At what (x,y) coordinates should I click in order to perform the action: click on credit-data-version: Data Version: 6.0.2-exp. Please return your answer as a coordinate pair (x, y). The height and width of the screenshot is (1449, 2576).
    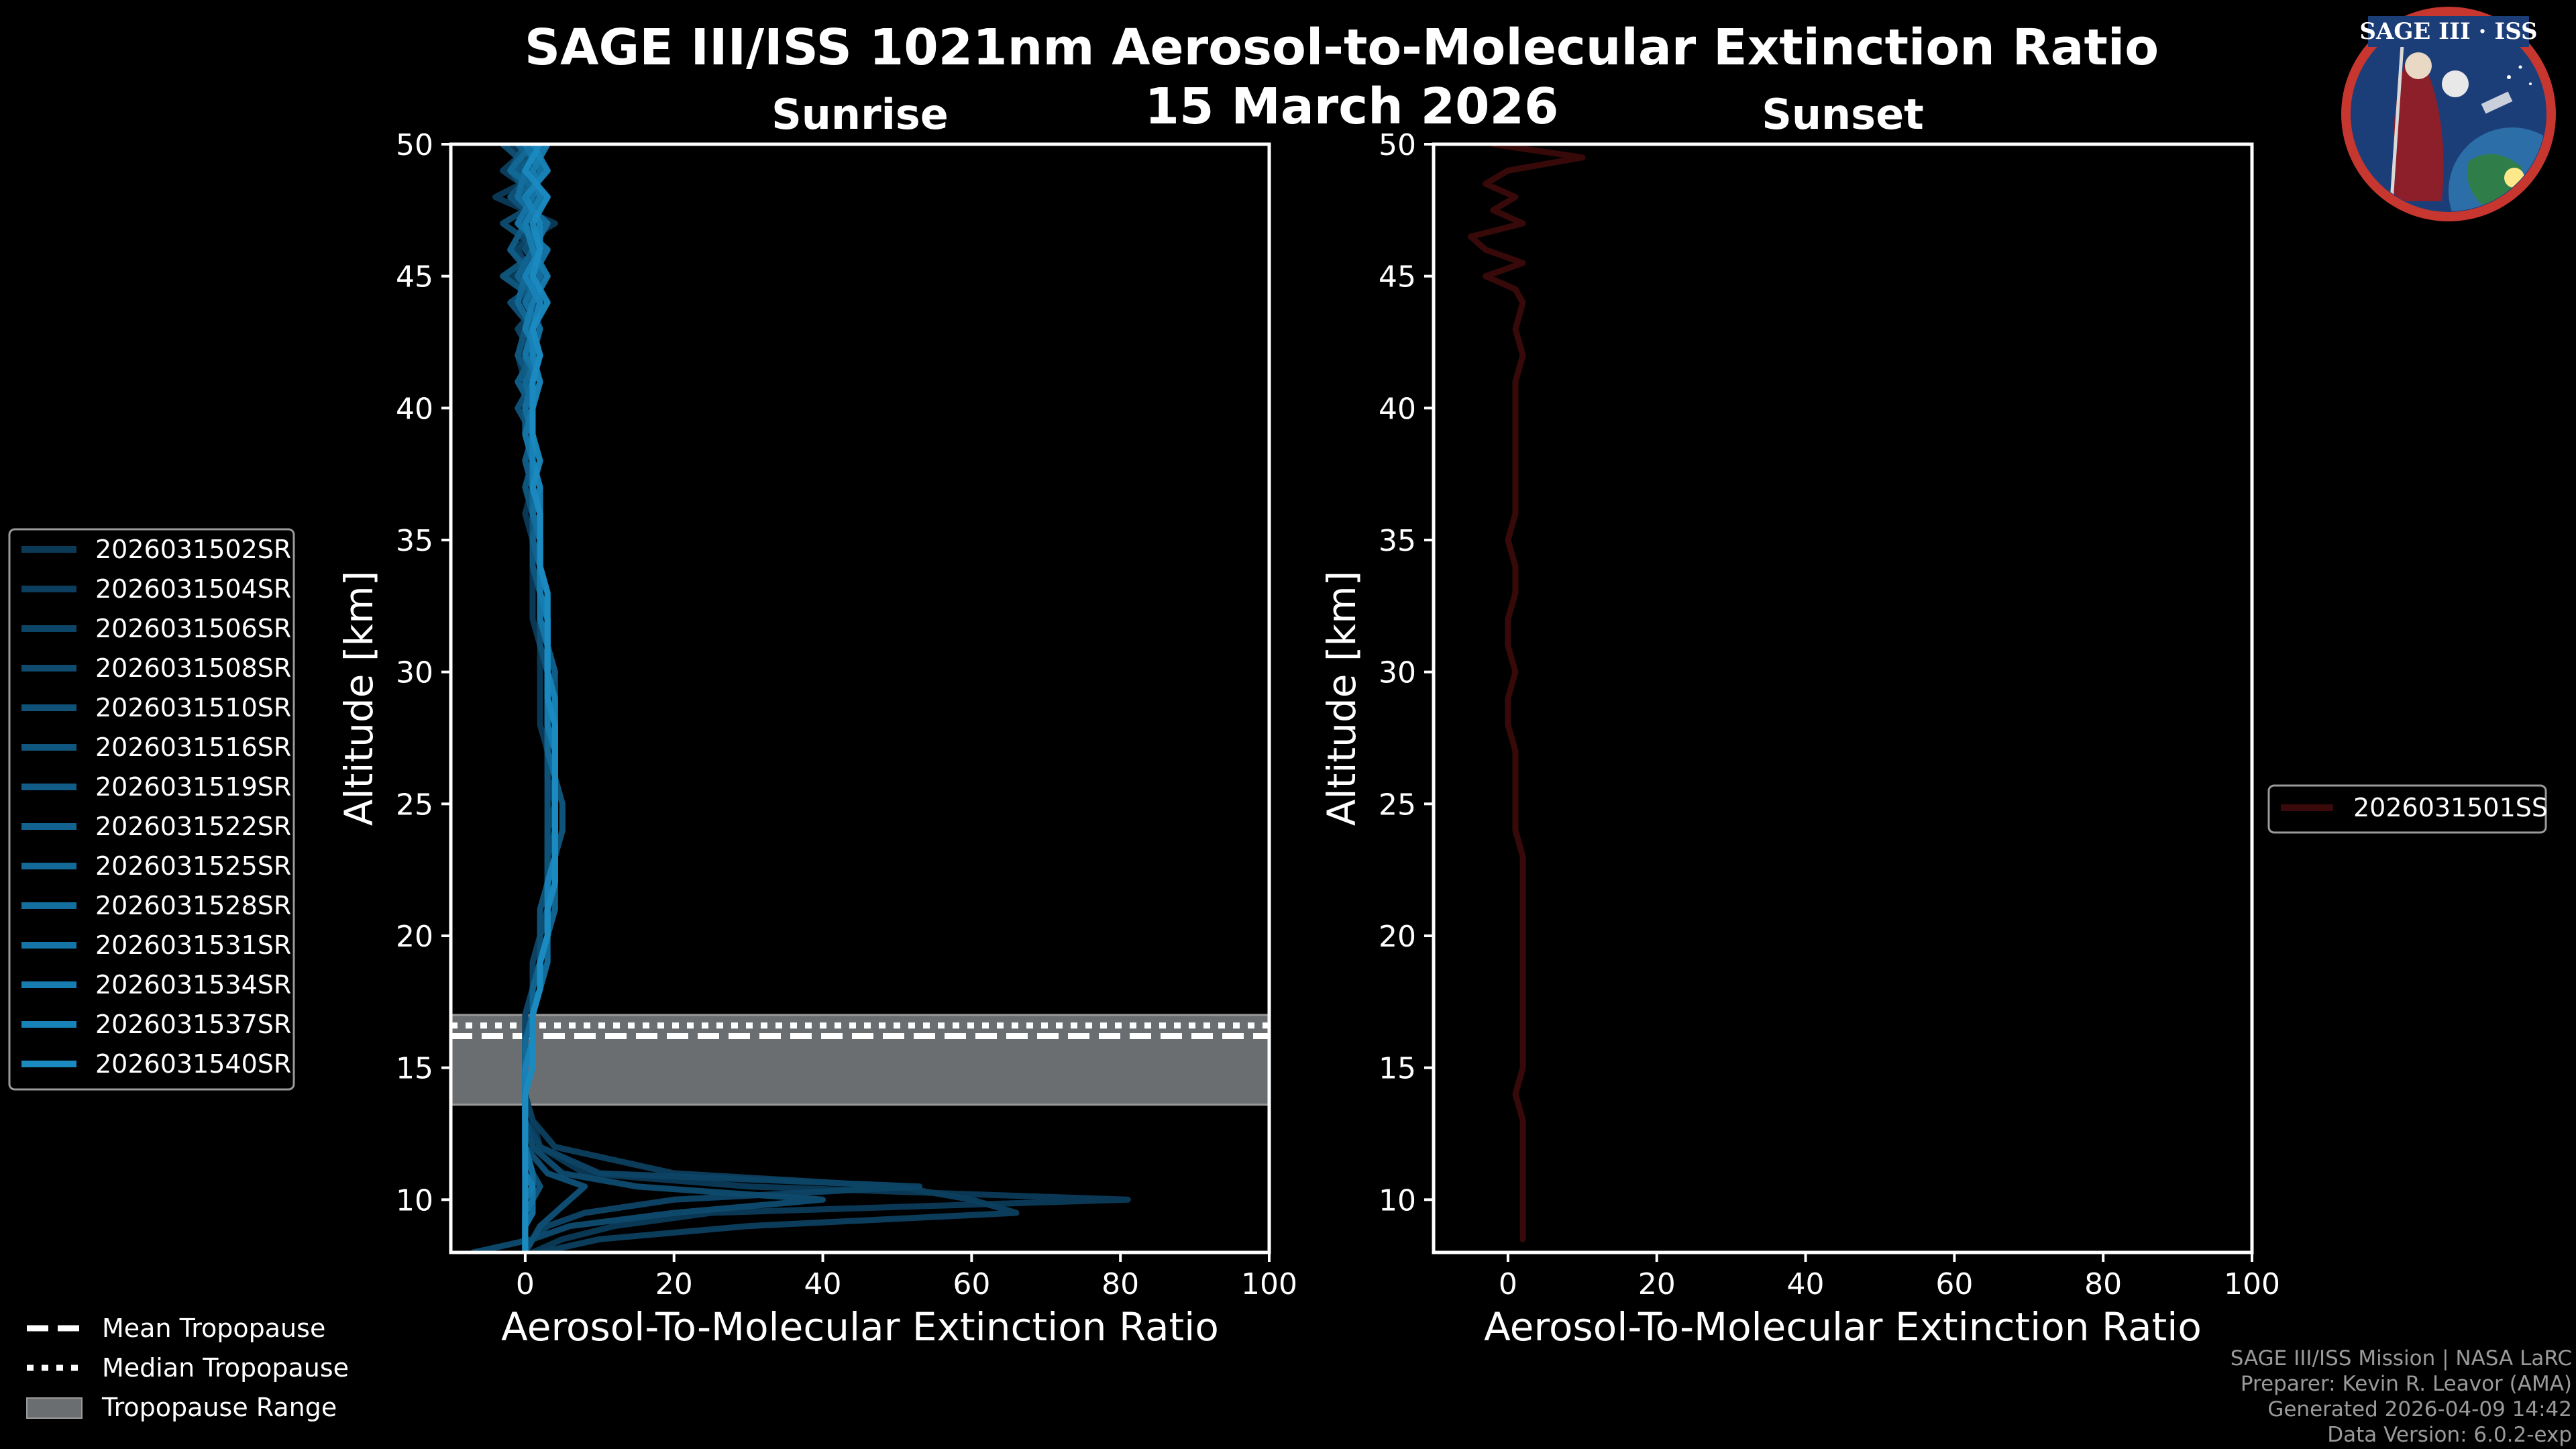
    Looking at the image, I should click on (2449, 1435).